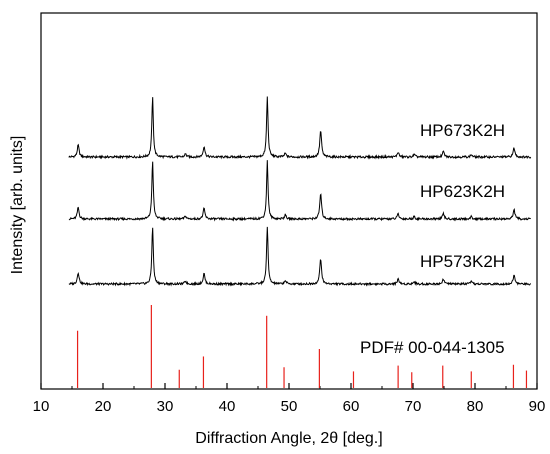  What do you see at coordinates (432, 347) in the screenshot?
I see `reference-label: PDF# 00-044-1305` at bounding box center [432, 347].